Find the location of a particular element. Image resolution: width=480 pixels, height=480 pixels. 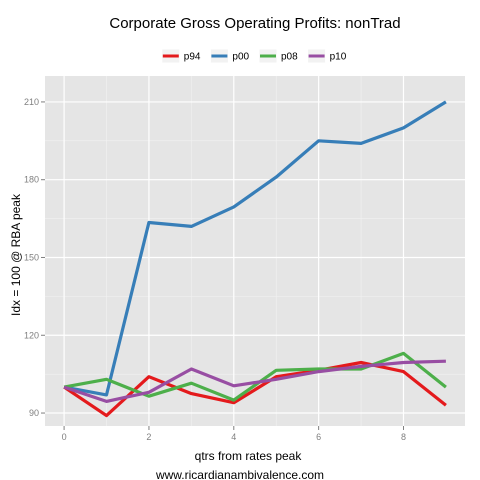

x-axis-label: qtrs from rates peak is located at coordinates (249, 456).